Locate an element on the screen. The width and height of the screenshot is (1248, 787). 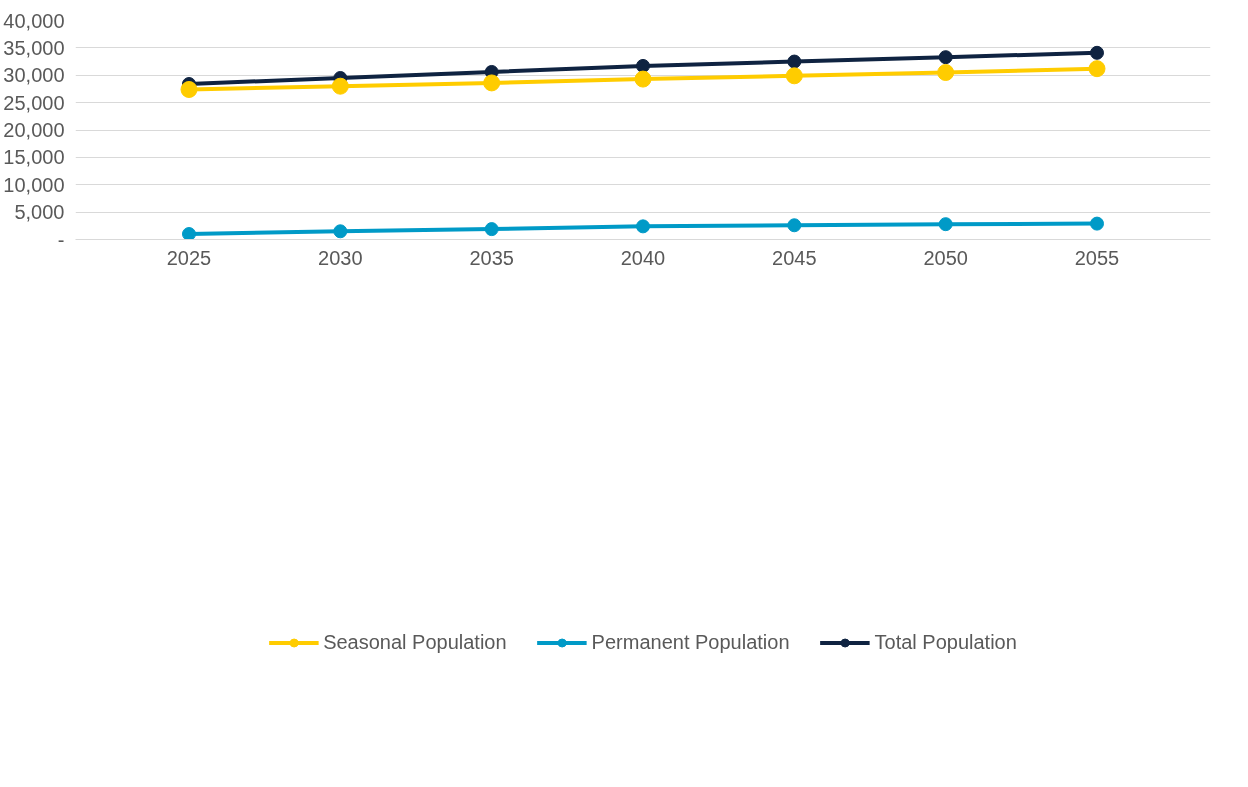
y-tick-label: 25,000 is located at coordinates (34, 102).